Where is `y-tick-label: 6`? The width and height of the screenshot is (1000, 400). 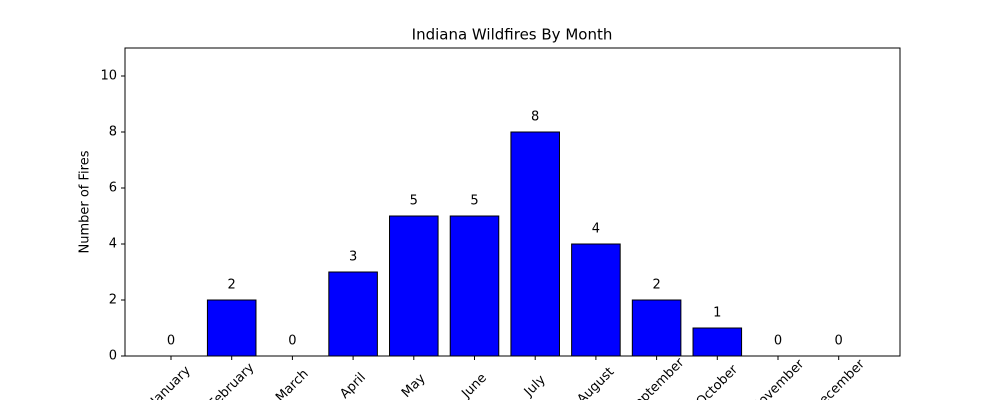
y-tick-label: 6 is located at coordinates (113, 188).